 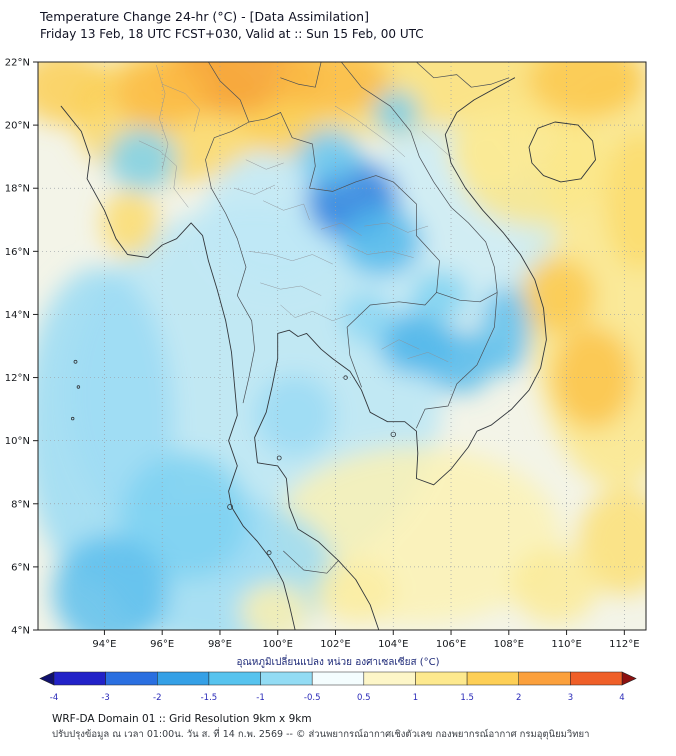 What do you see at coordinates (312, 698) in the screenshot?
I see `colorbar-tick-label: -0.5` at bounding box center [312, 698].